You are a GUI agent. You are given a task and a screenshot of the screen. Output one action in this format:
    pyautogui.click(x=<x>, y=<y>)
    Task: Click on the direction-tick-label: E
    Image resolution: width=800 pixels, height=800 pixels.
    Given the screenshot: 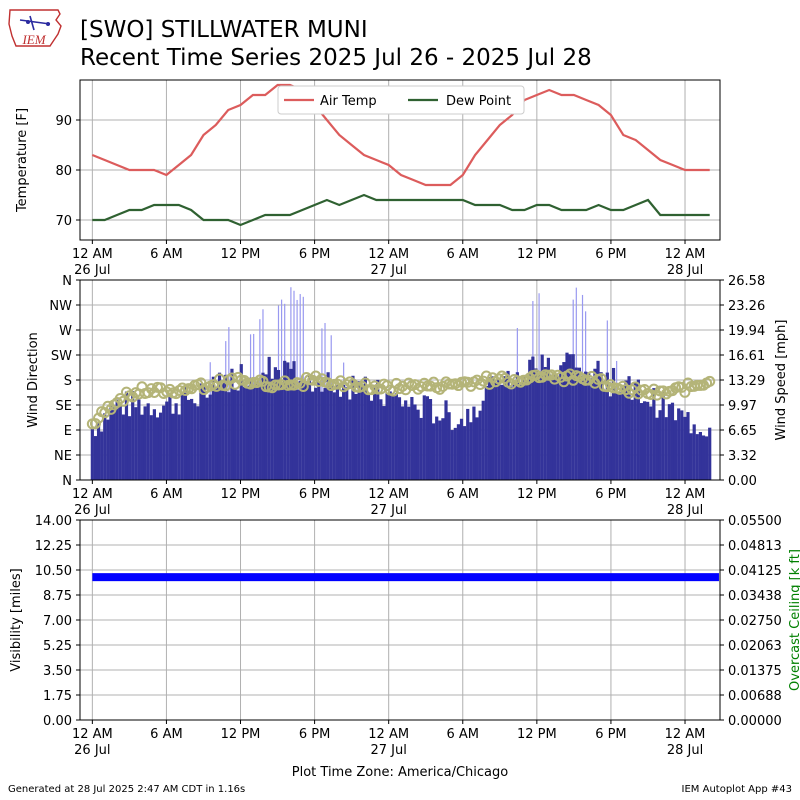 What is the action you would take?
    pyautogui.click(x=68, y=431)
    